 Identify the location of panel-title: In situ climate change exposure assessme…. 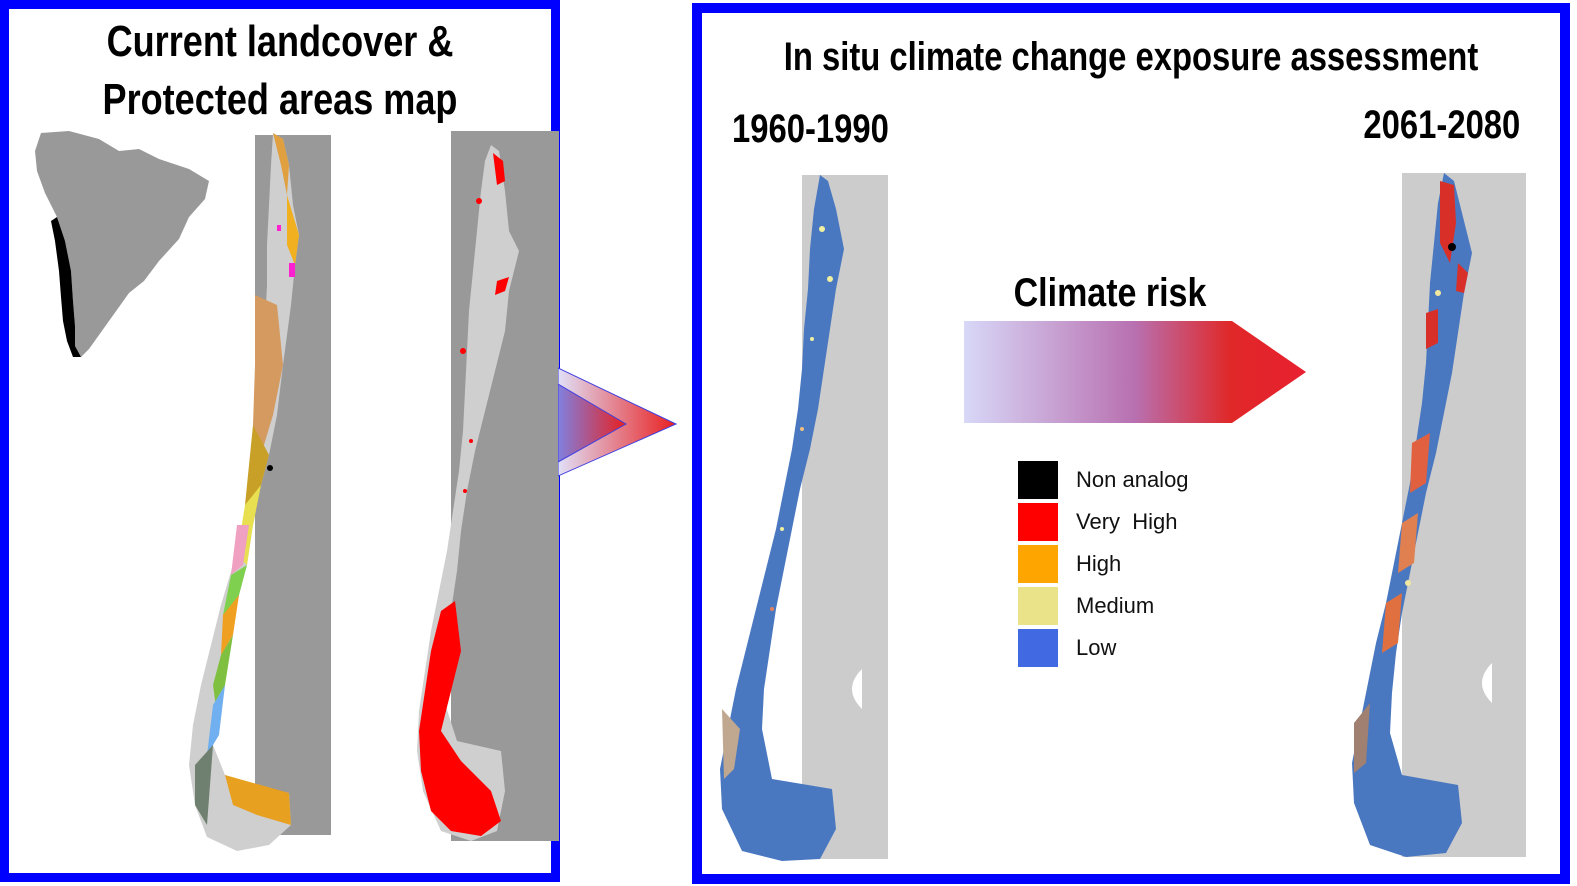
(1131, 57).